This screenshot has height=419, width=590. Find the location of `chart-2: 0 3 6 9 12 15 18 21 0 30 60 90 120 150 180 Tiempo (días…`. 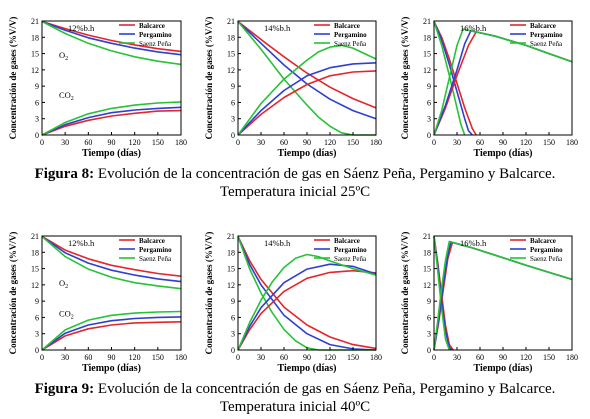

chart-2: 0 3 6 9 12 15 18 21 0 30 60 90 120 150 180 Tiempo (días… is located at coordinates (293, 88).